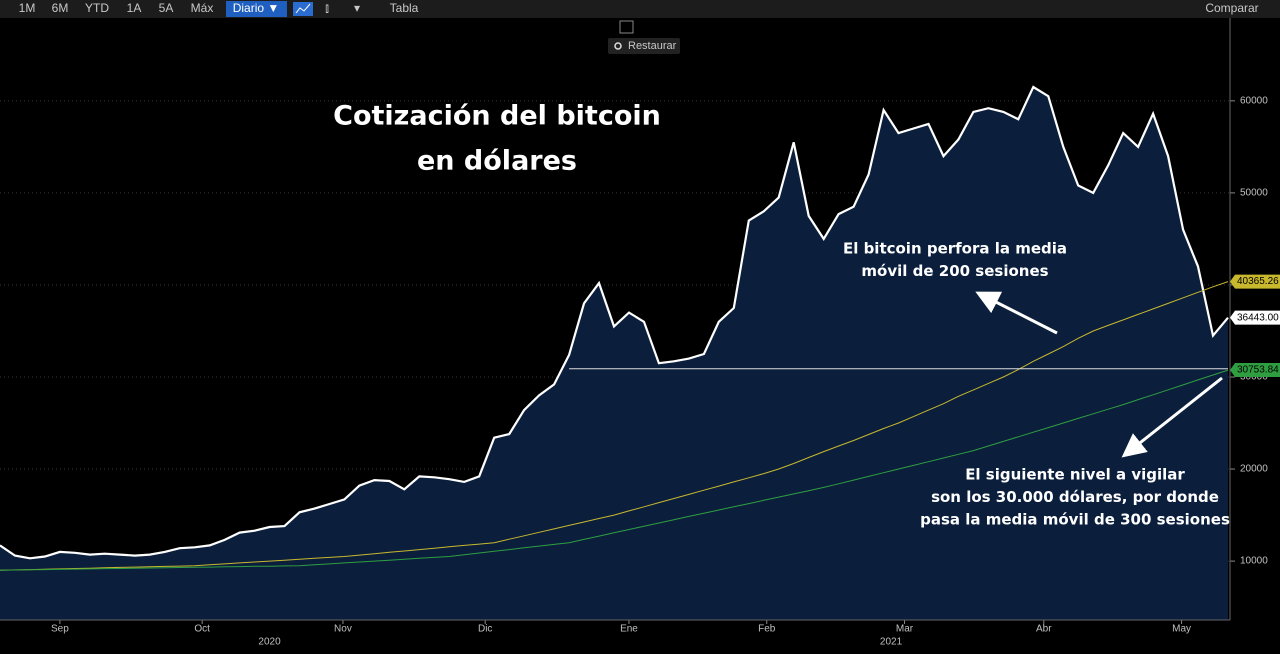 Image resolution: width=1280 pixels, height=654 pixels. I want to click on range-button: 5A, so click(166, 8).